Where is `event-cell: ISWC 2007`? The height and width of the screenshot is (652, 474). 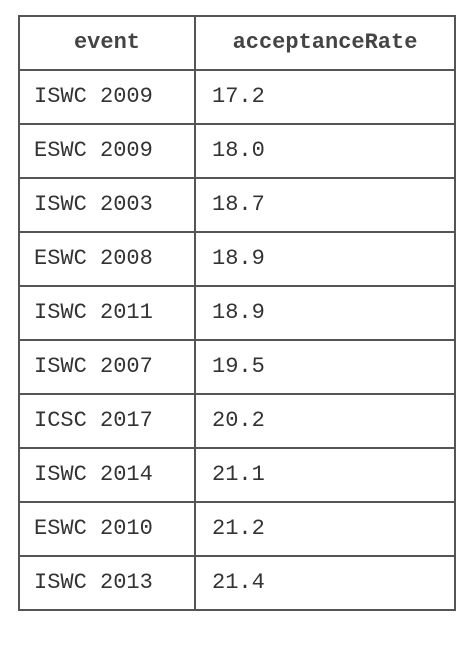 event-cell: ISWC 2007 is located at coordinates (107, 367).